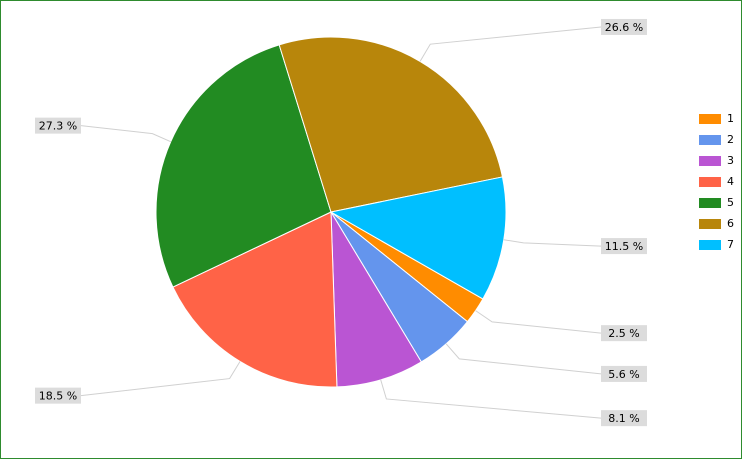 The height and width of the screenshot is (459, 742). I want to click on data-label: 18.5 %, so click(58, 396).